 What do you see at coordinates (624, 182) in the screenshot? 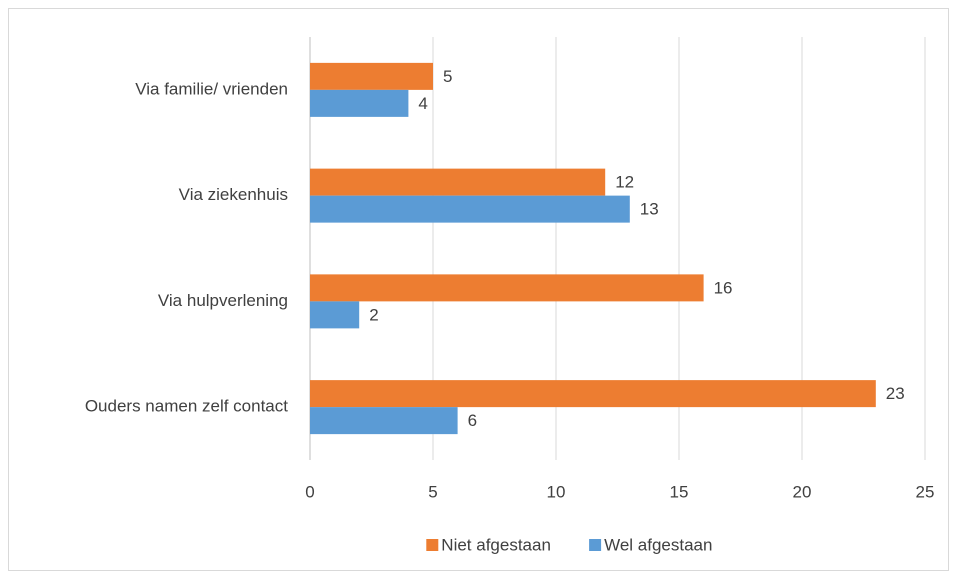
I see `data-label: 12` at bounding box center [624, 182].